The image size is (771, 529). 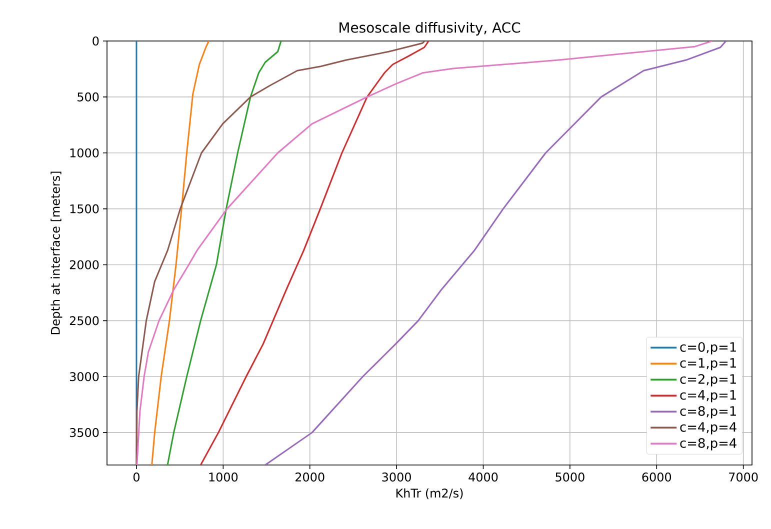 I want to click on legend-label: c=2,p=1, so click(x=708, y=380).